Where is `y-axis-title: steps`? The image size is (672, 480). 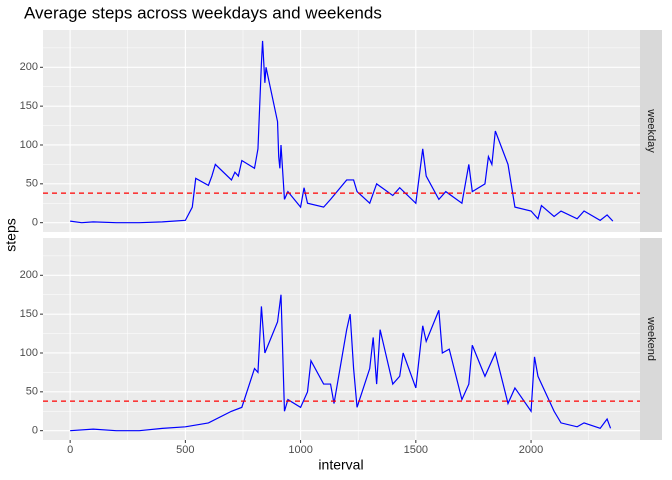
y-axis-title: steps is located at coordinates (11, 234).